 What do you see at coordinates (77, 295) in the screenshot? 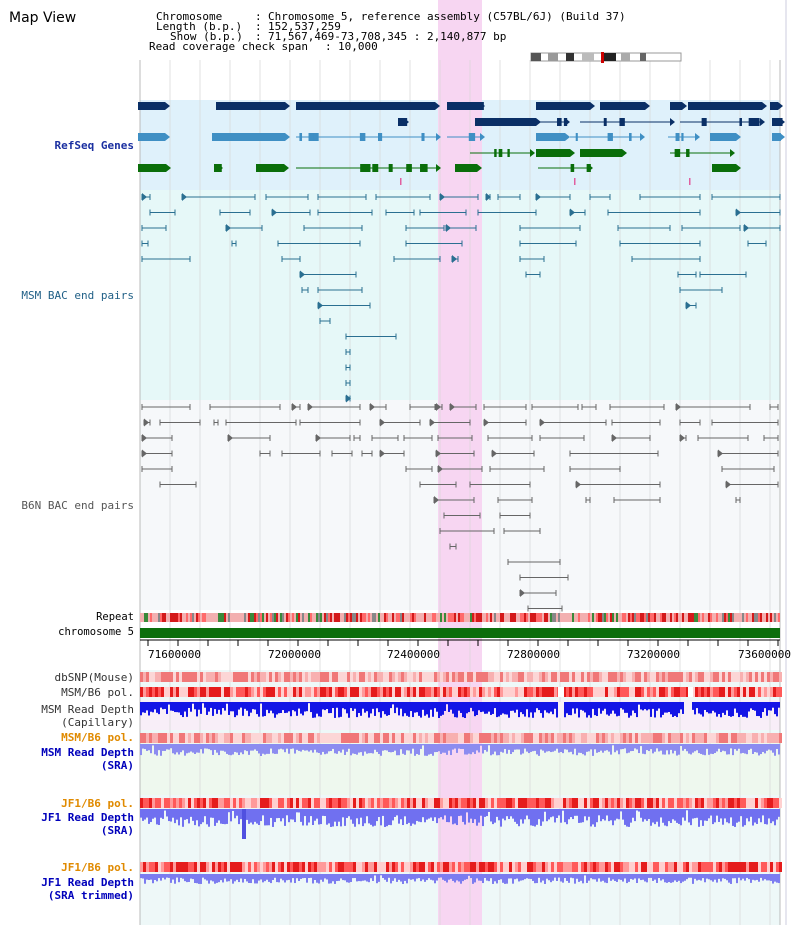
I see `track-label-msm-bac: MSM BAC end pairs` at bounding box center [77, 295].